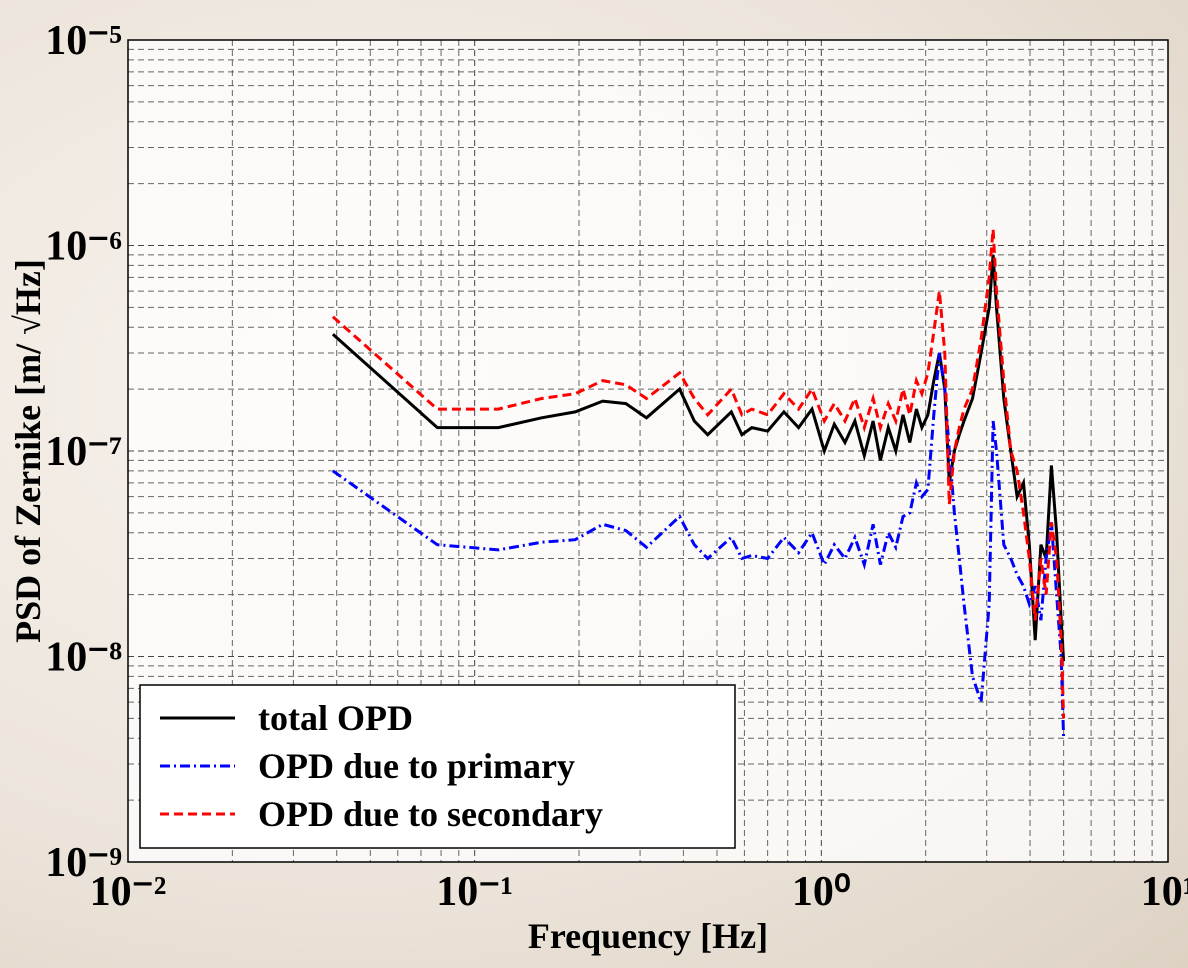  What do you see at coordinates (1164, 892) in the screenshot?
I see `x-tick-label: 10¹` at bounding box center [1164, 892].